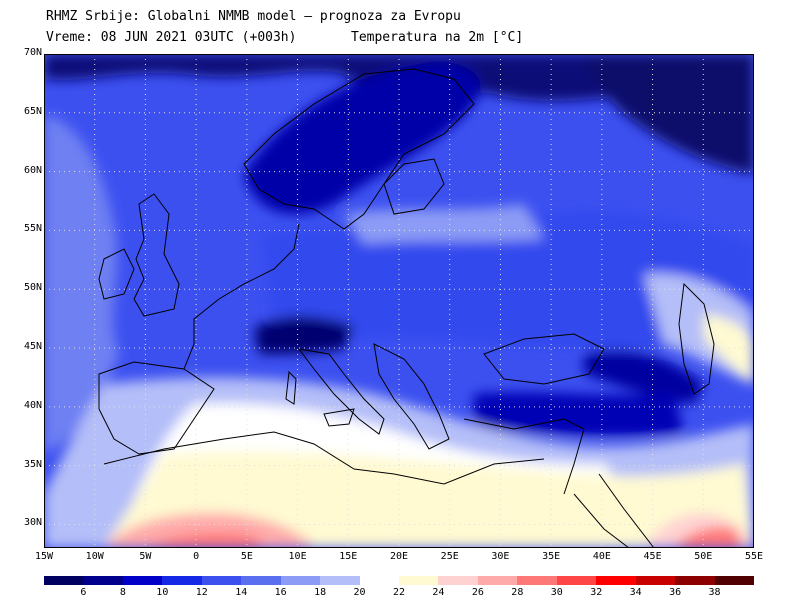 Image resolution: width=800 pixels, height=600 pixels. I want to click on legend-label: 22, so click(399, 592).